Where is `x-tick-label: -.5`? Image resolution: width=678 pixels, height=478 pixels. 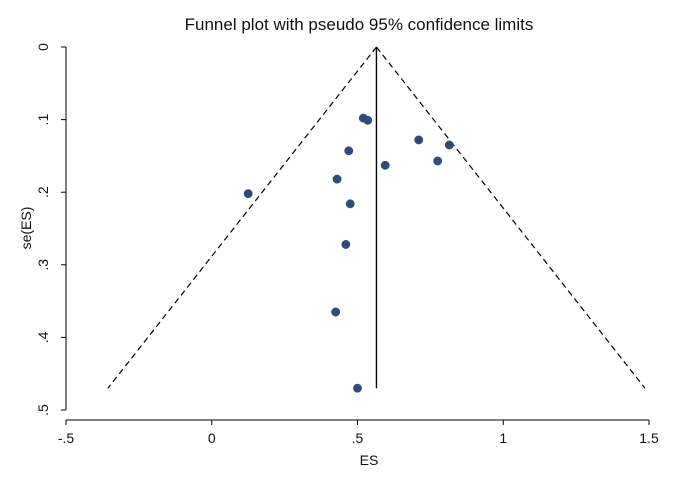
x-tick-label: -.5 is located at coordinates (66, 438).